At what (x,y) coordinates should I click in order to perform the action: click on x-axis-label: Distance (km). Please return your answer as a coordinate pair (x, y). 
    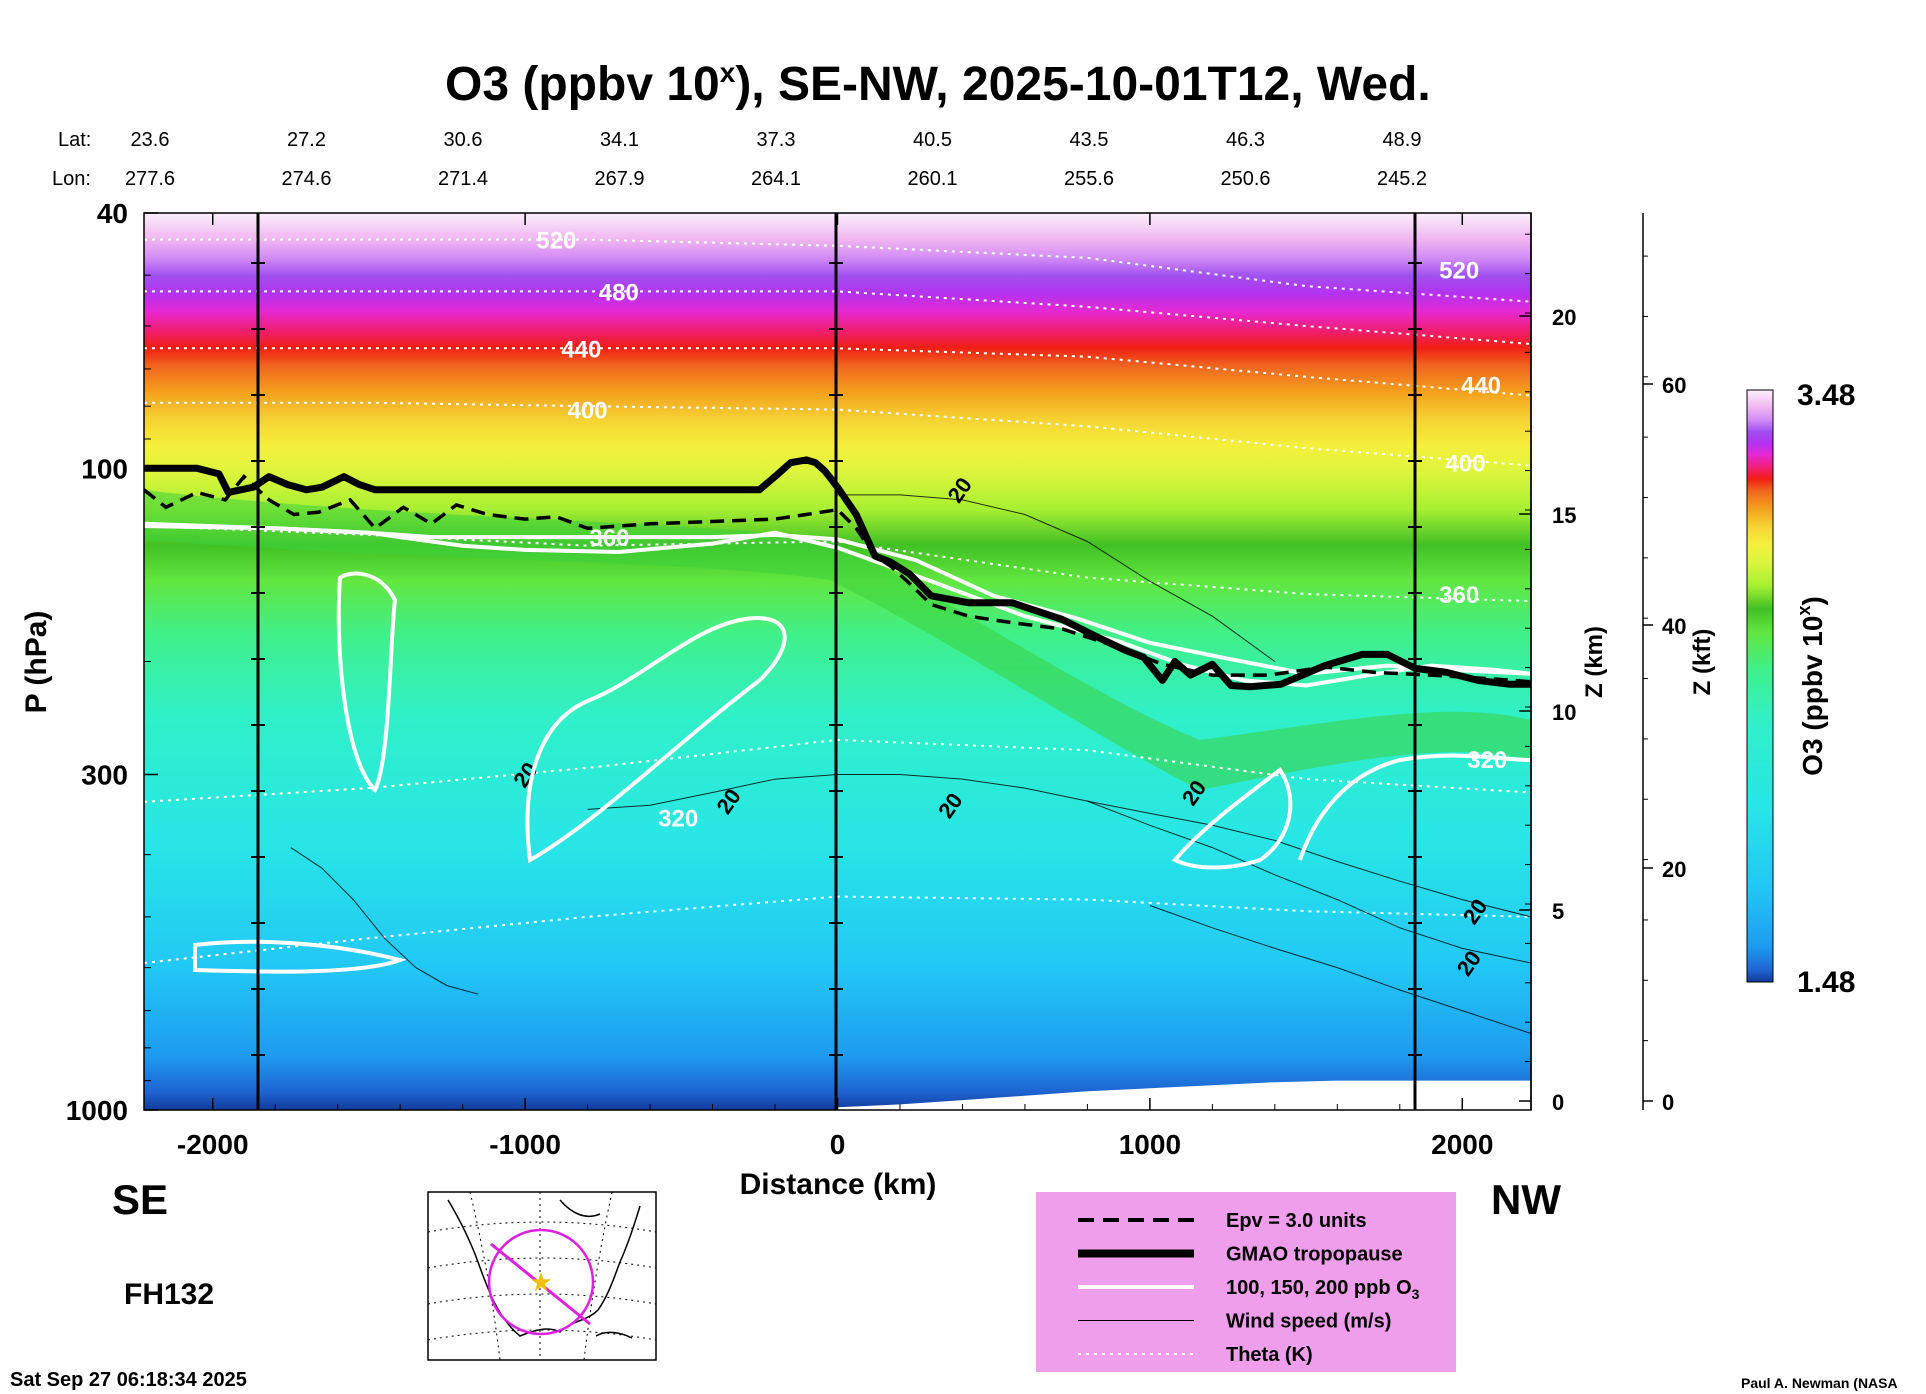
    Looking at the image, I should click on (838, 1184).